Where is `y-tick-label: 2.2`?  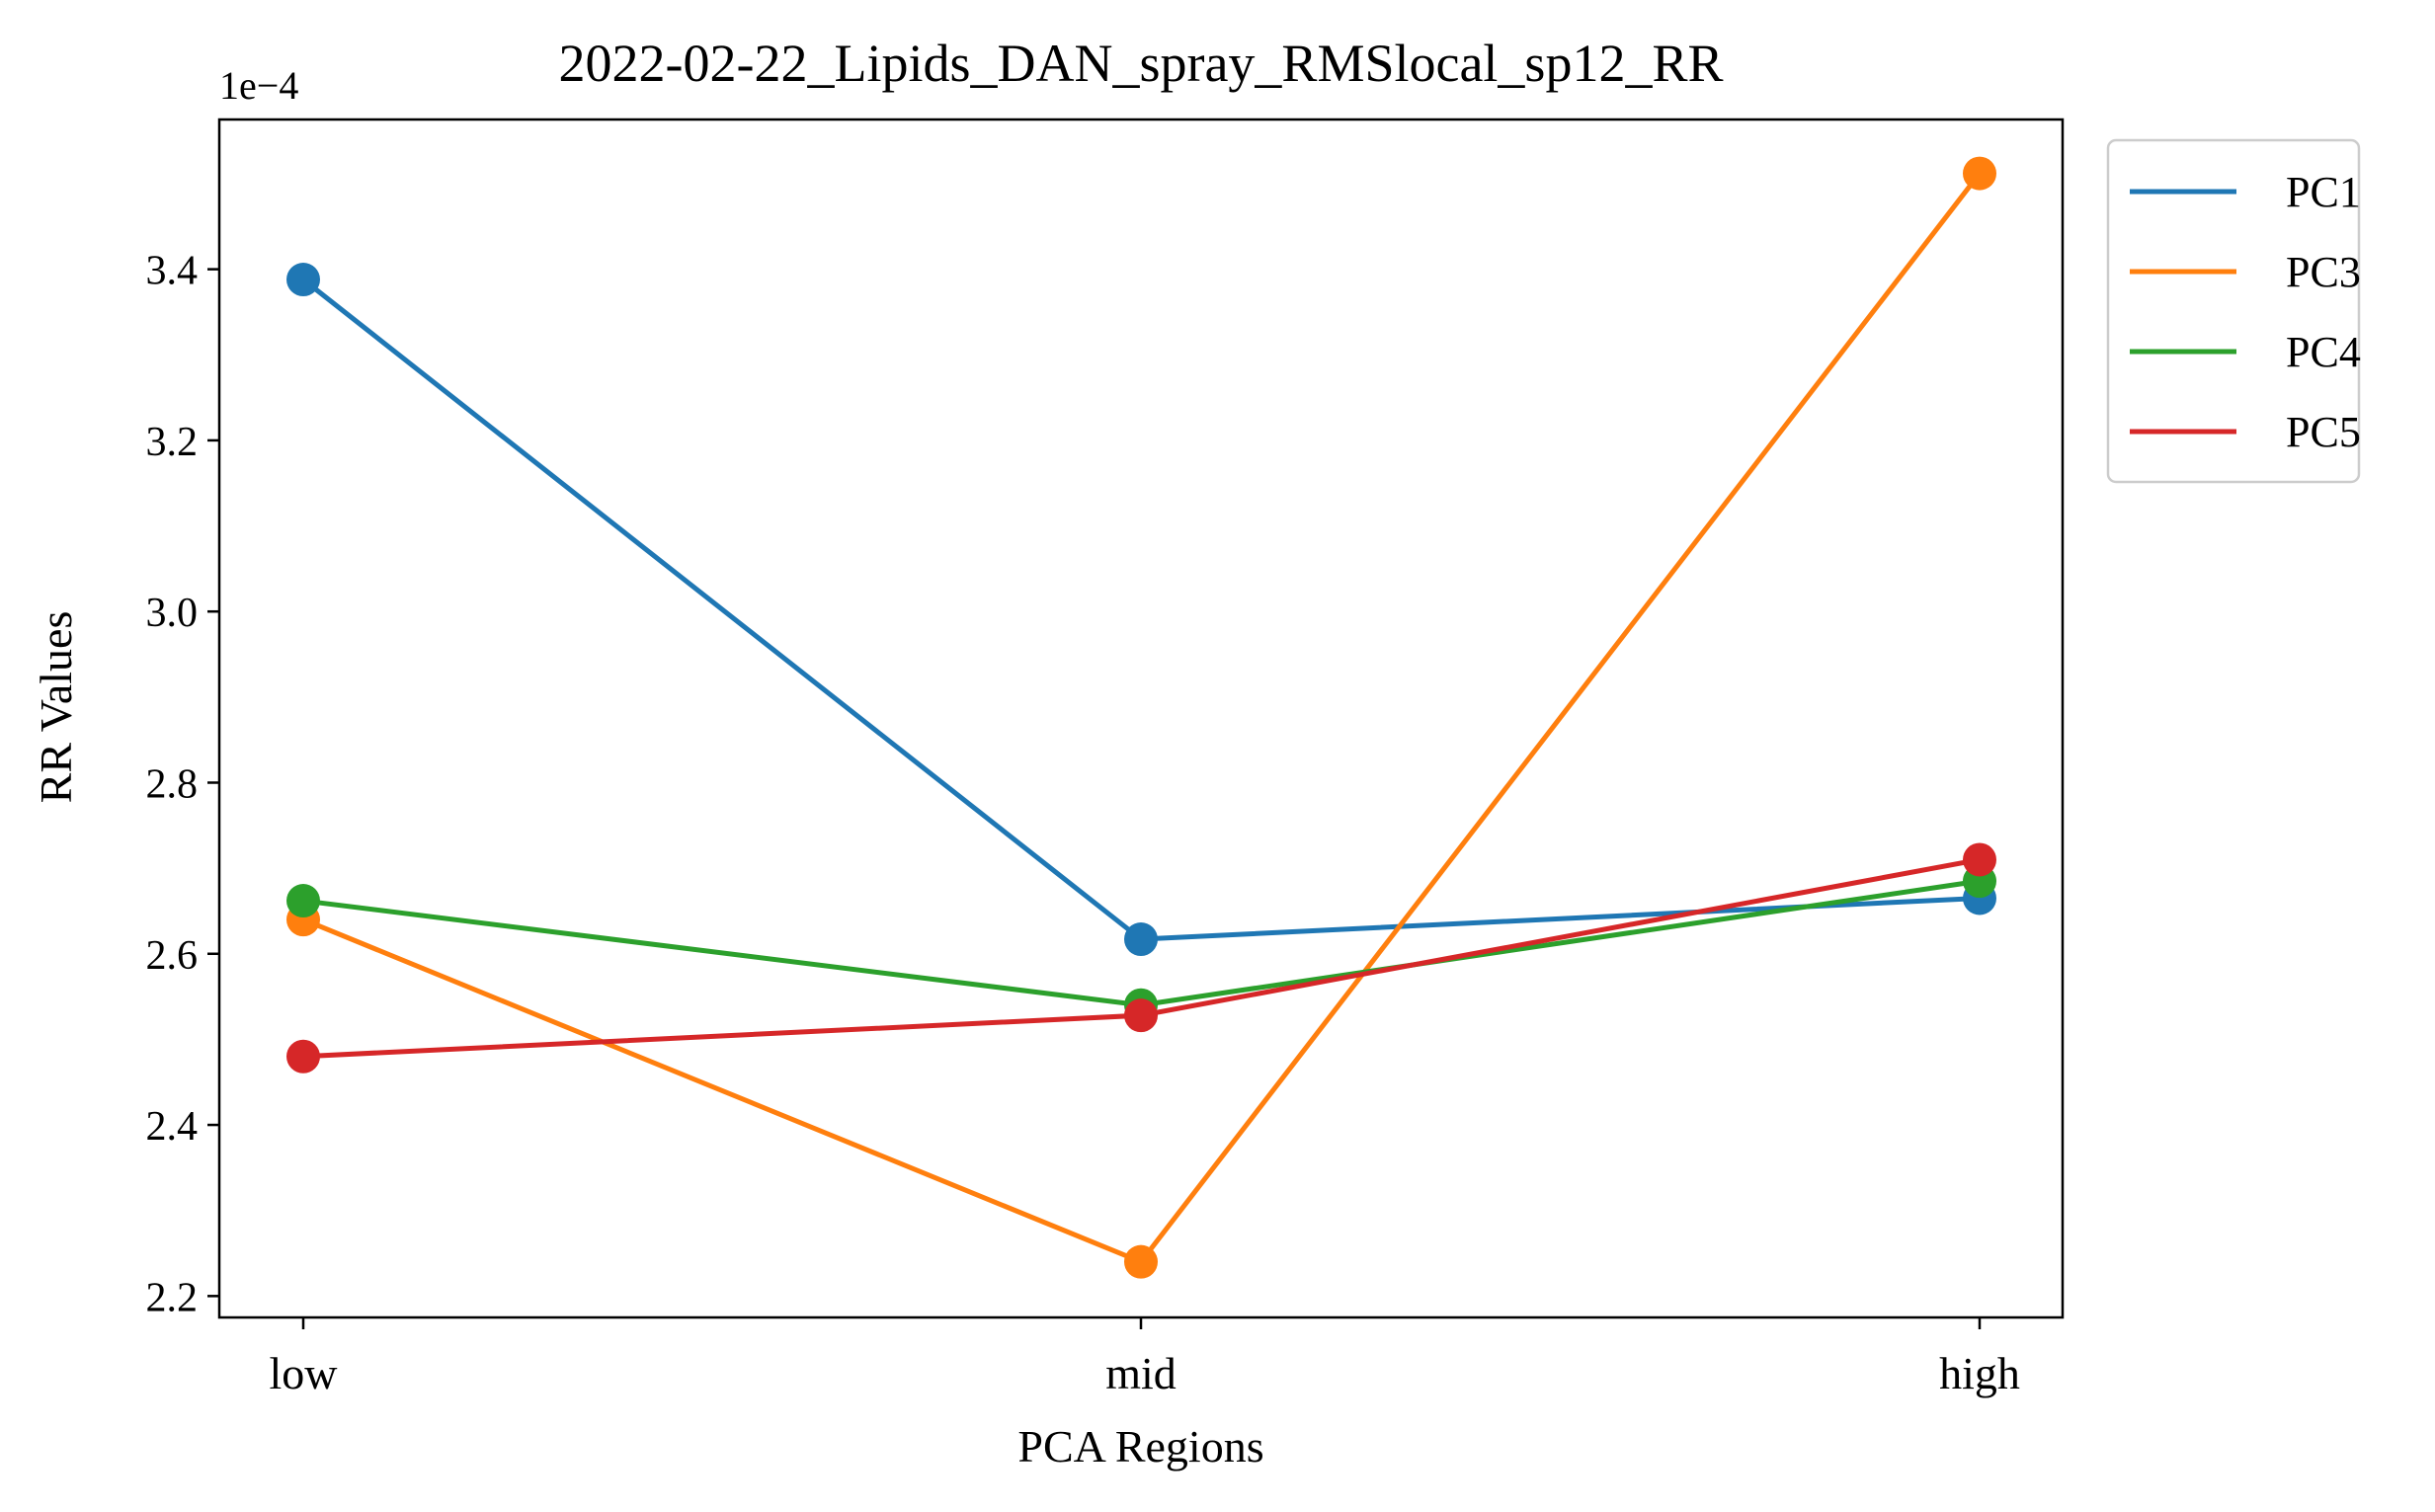 y-tick-label: 2.2 is located at coordinates (172, 1298).